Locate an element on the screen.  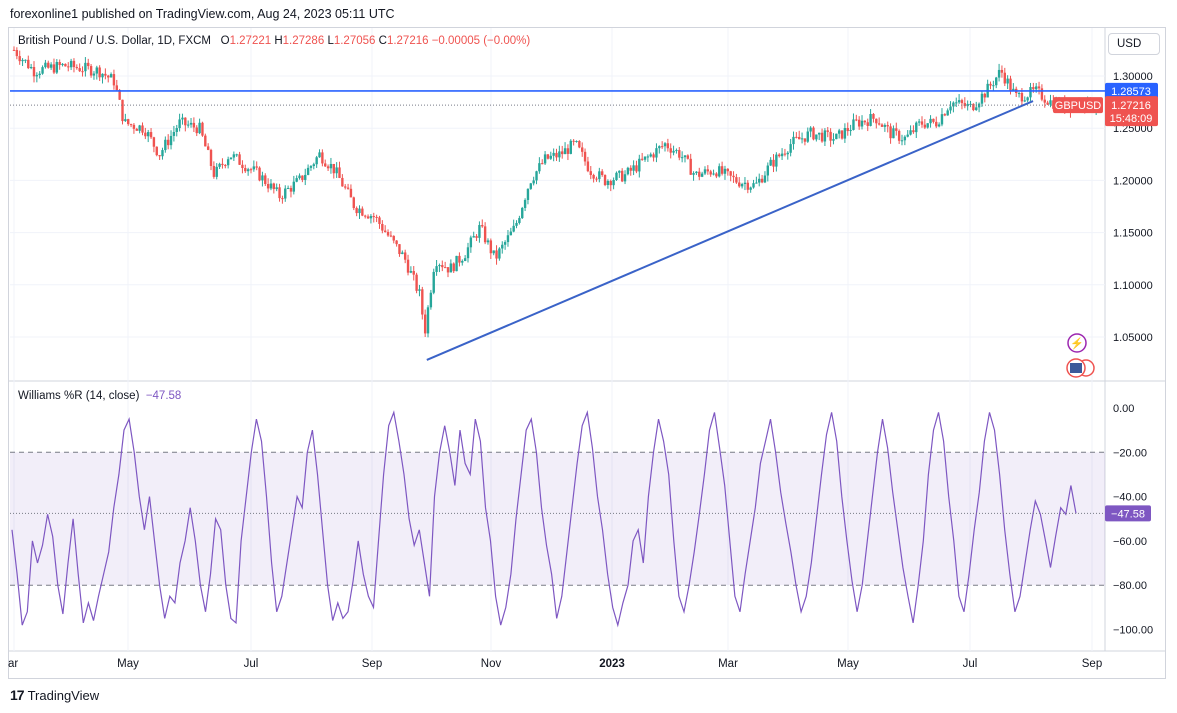
tradingview-logo-icon: 17 is located at coordinates (17, 695).